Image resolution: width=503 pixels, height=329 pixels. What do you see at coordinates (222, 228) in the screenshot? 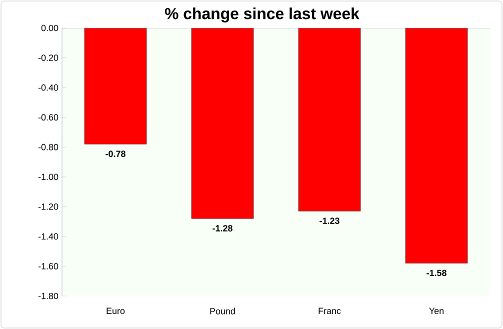
I see `data-label: -1.28` at bounding box center [222, 228].